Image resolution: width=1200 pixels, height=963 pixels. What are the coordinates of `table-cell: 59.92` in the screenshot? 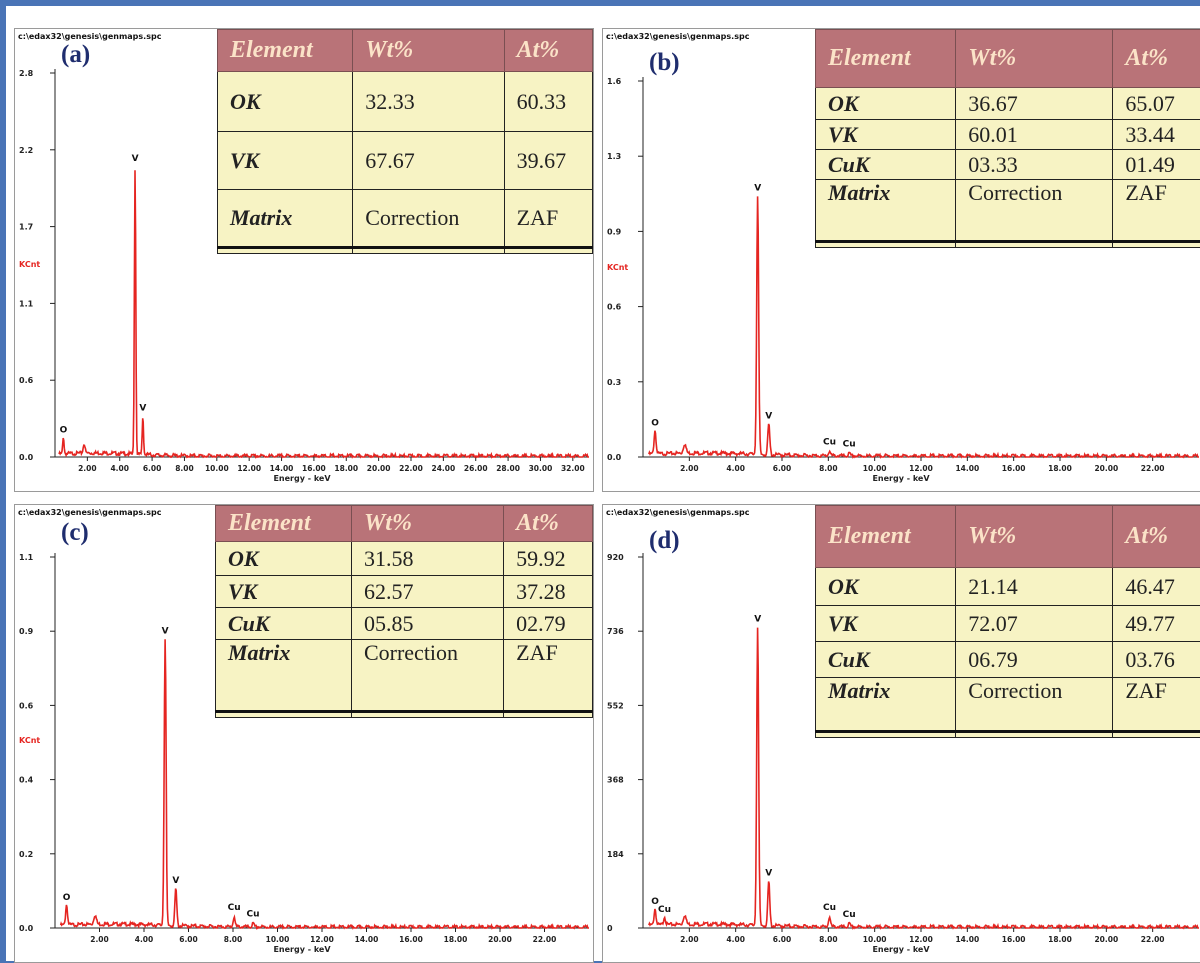 It's located at (548, 558).